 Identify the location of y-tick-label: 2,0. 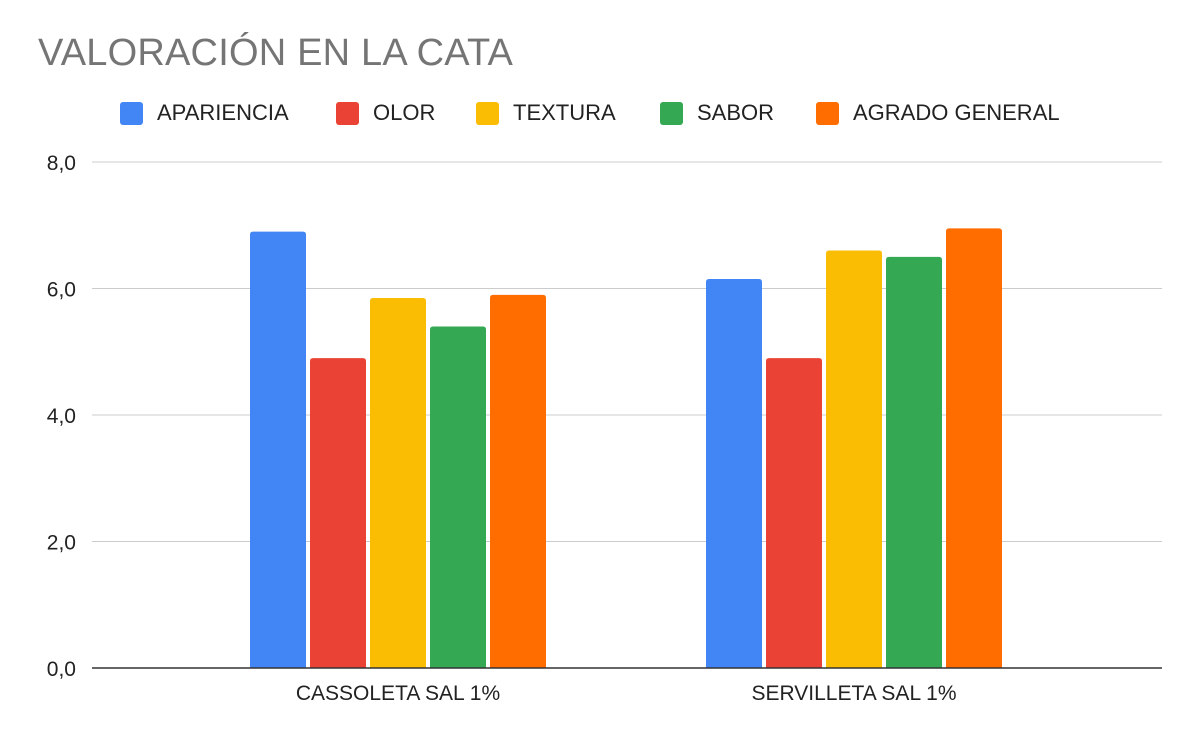
(61, 543).